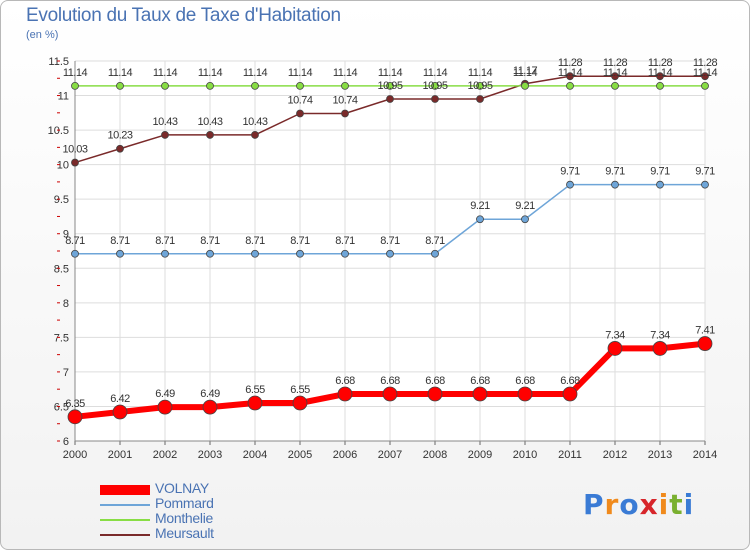  I want to click on legend-label: Pommard, so click(184, 503).